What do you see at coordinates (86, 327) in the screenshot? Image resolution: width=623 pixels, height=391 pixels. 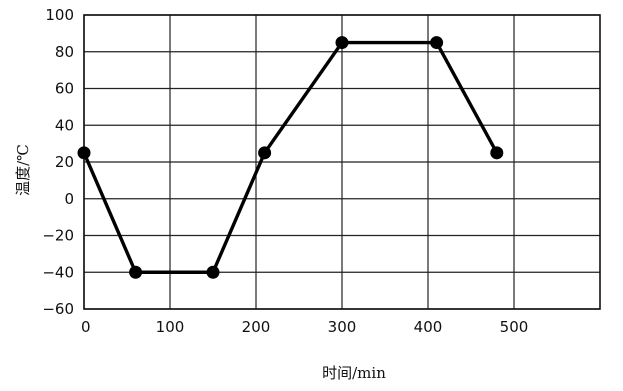 I see `x-tick-label: 0` at bounding box center [86, 327].